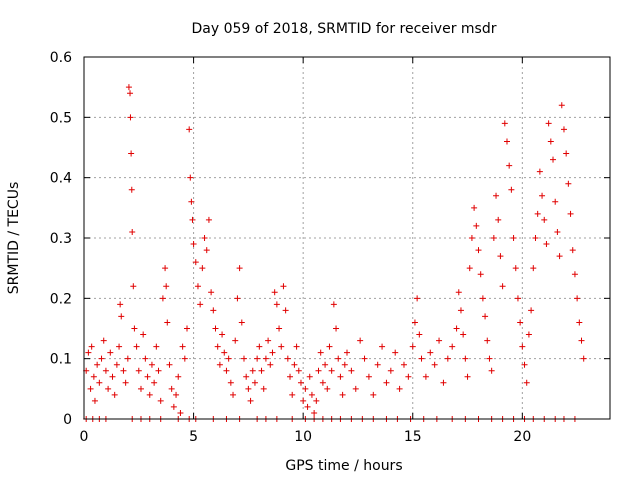 The width and height of the screenshot is (640, 480). What do you see at coordinates (522, 437) in the screenshot?
I see `x-tick-label: 20` at bounding box center [522, 437].